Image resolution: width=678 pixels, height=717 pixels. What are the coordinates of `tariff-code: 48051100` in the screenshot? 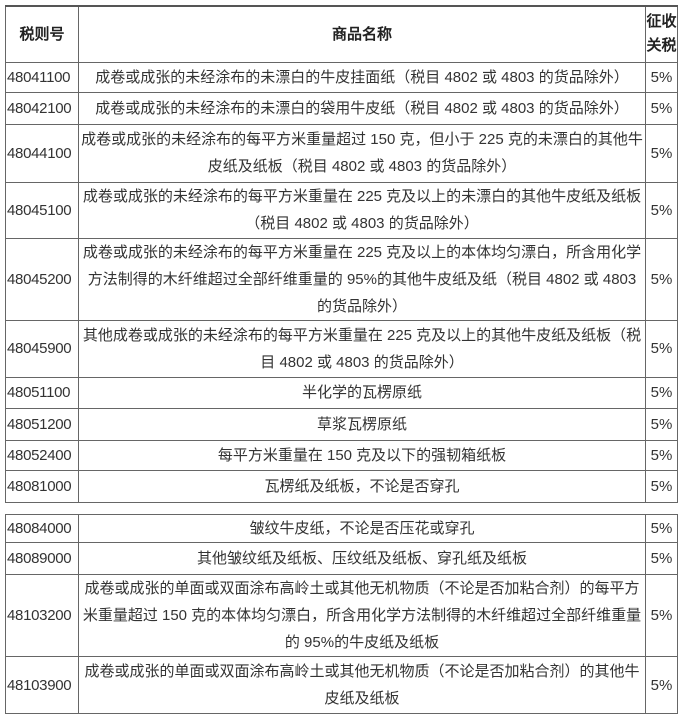 It's located at (42, 392).